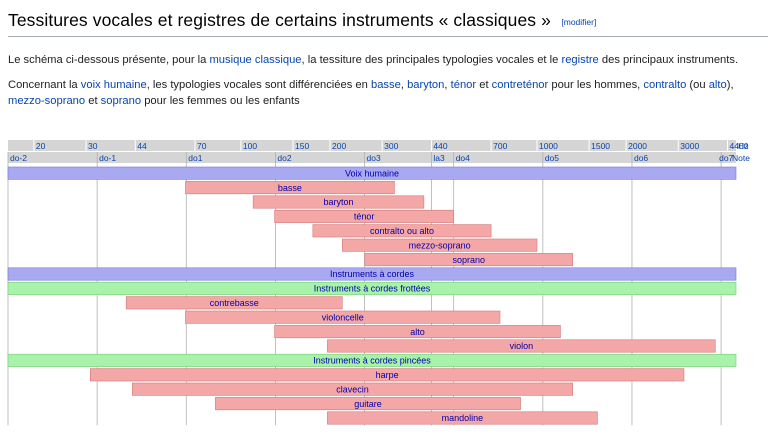 The image size is (776, 442). What do you see at coordinates (93, 146) in the screenshot?
I see `hz-tick-label: 30` at bounding box center [93, 146].